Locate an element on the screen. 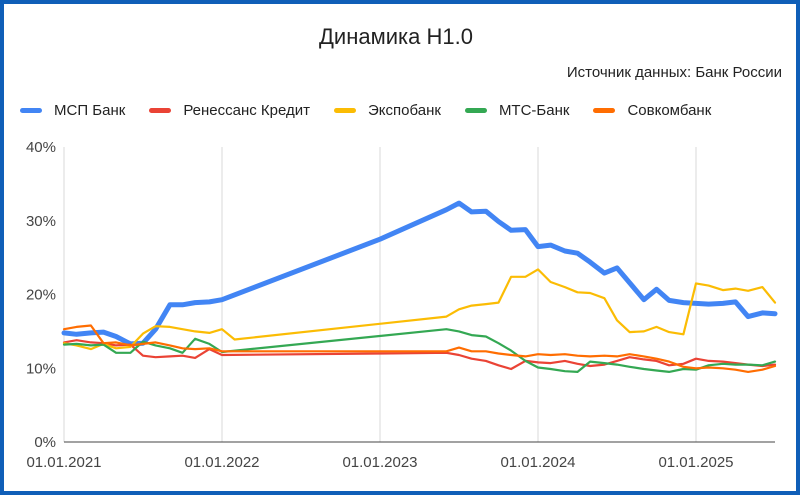 The image size is (800, 495). x-tick-label: 01.01.2021 is located at coordinates (63, 462).